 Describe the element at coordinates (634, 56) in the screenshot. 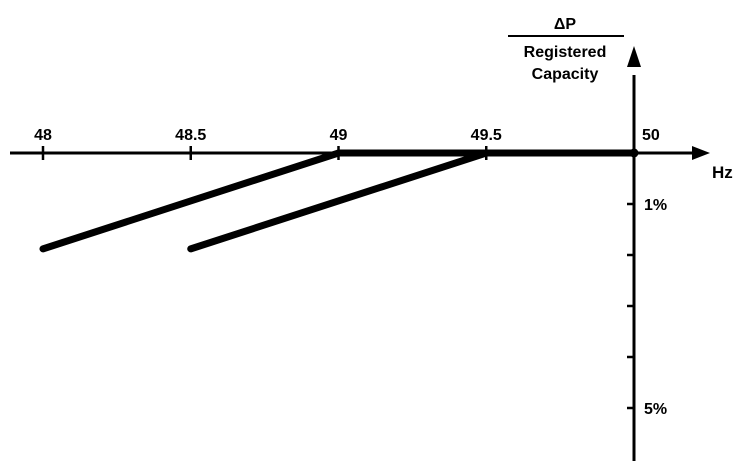

I see `y-axis-arrowhead` at that location.